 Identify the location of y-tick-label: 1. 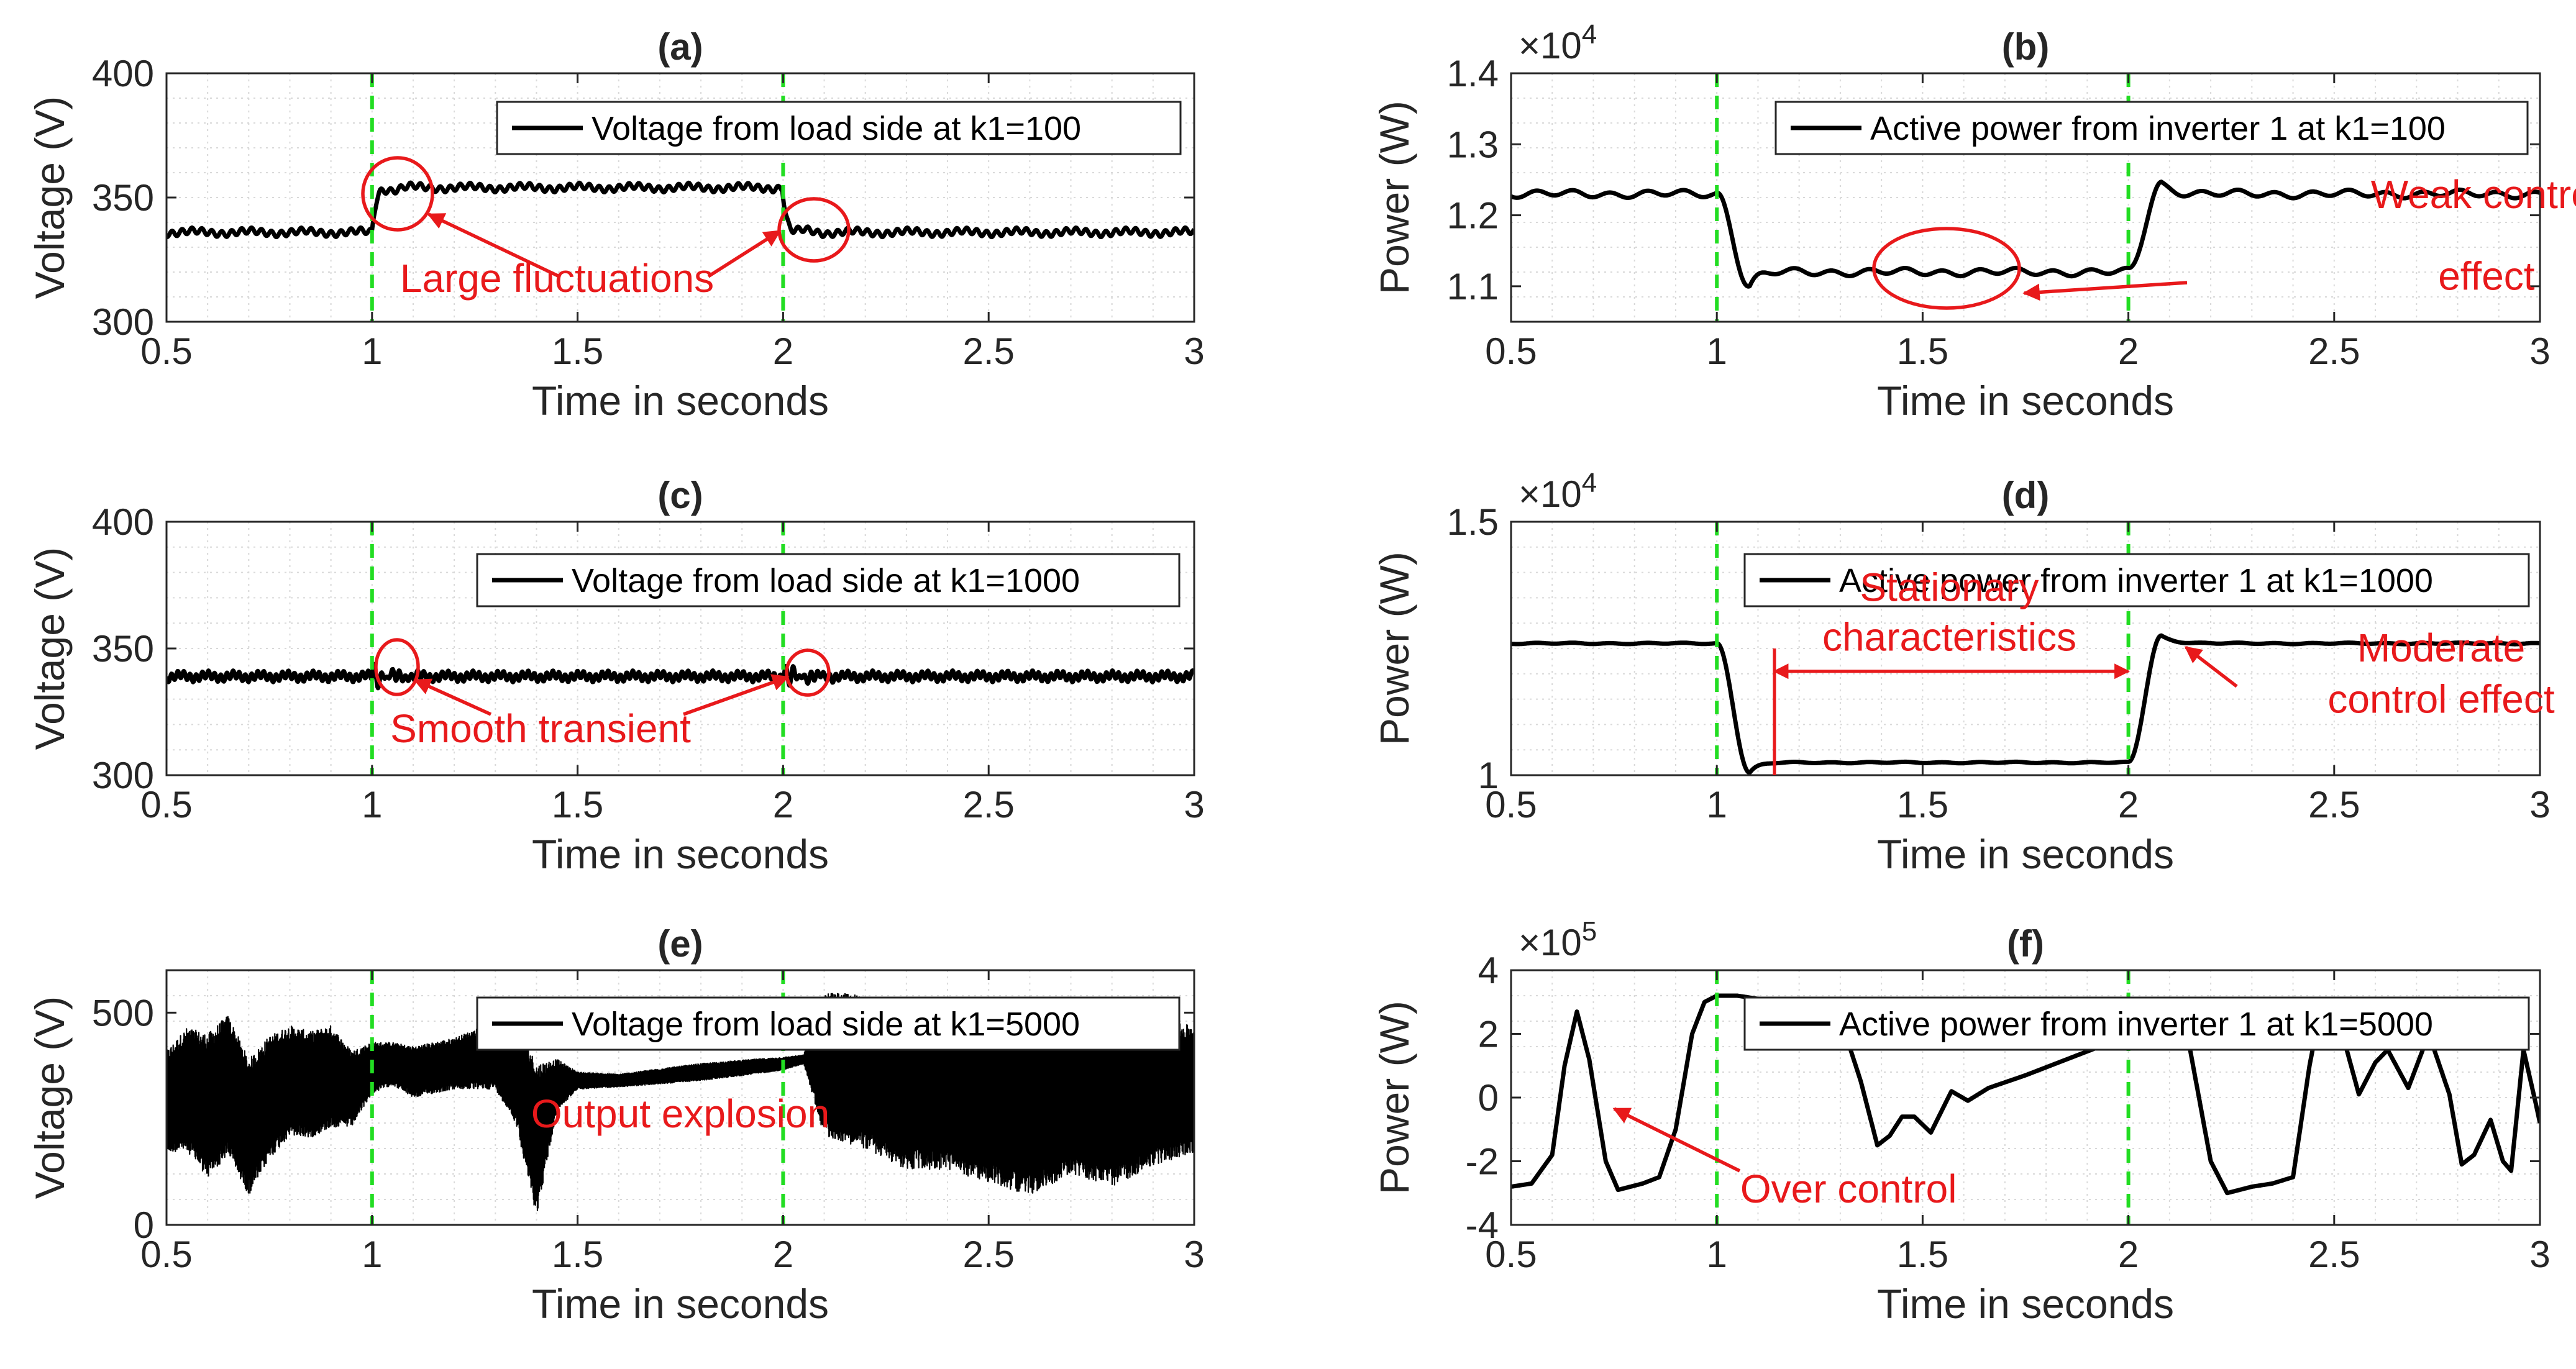
(1488, 775).